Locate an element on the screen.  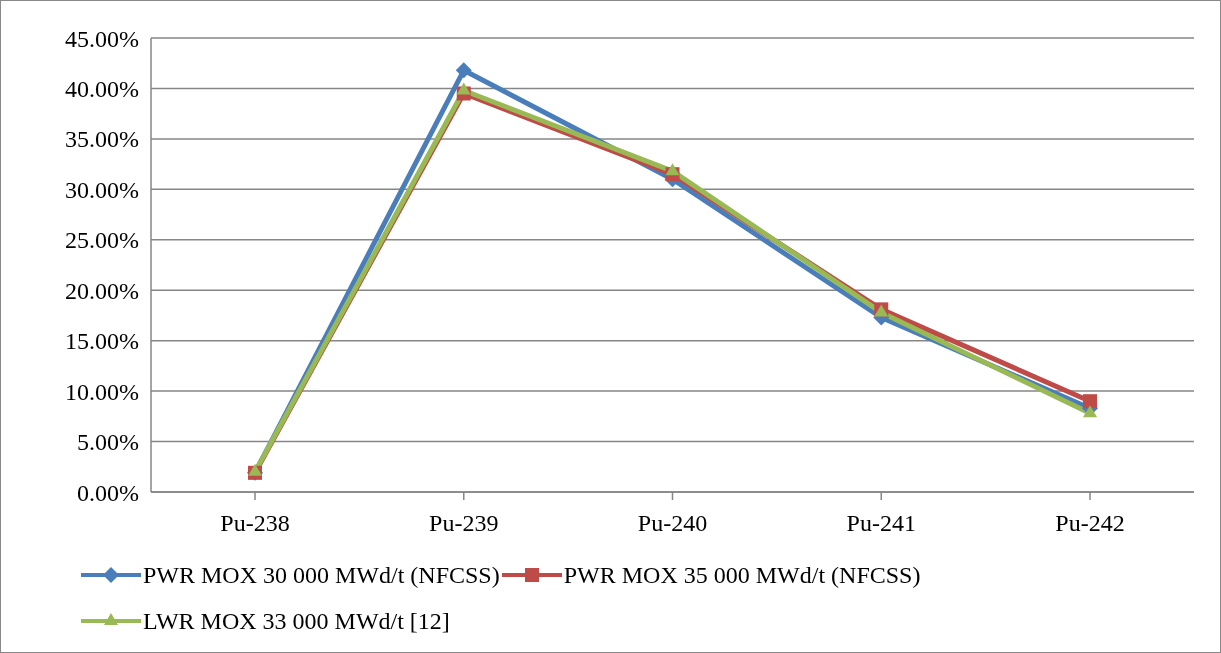
y-tick-label: 30.00% is located at coordinates (102, 189).